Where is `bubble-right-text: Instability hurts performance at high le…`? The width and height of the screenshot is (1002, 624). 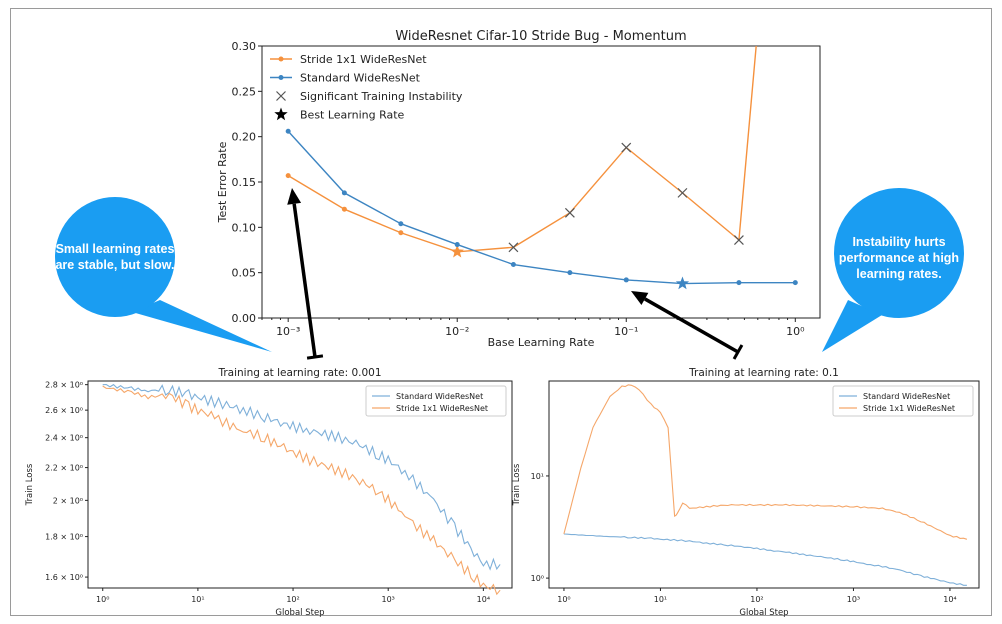
bubble-right-text: Instability hurts performance at high le… is located at coordinates (899, 258).